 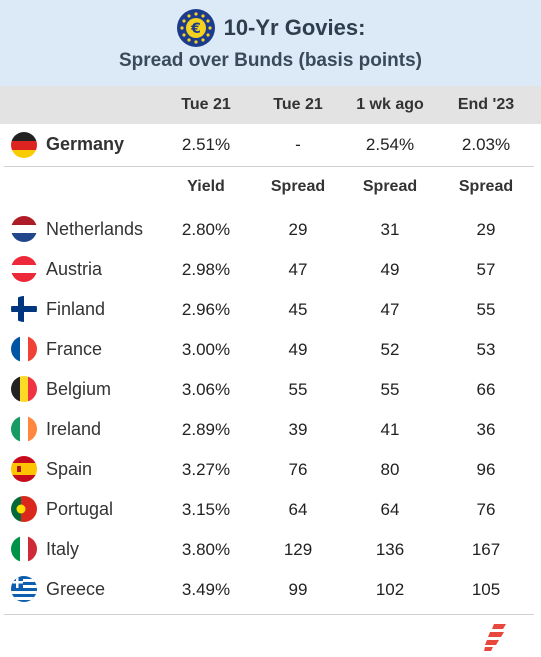 What do you see at coordinates (270, 350) in the screenshot?
I see `table-row: France 3.00% 49 52 53` at bounding box center [270, 350].